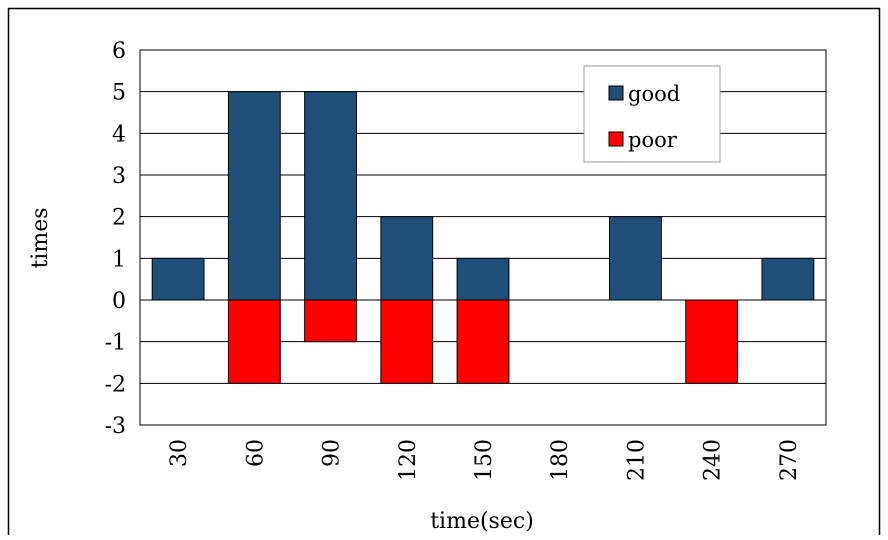 The height and width of the screenshot is (540, 888). What do you see at coordinates (332, 453) in the screenshot?
I see `x-tick-label: 90` at bounding box center [332, 453].